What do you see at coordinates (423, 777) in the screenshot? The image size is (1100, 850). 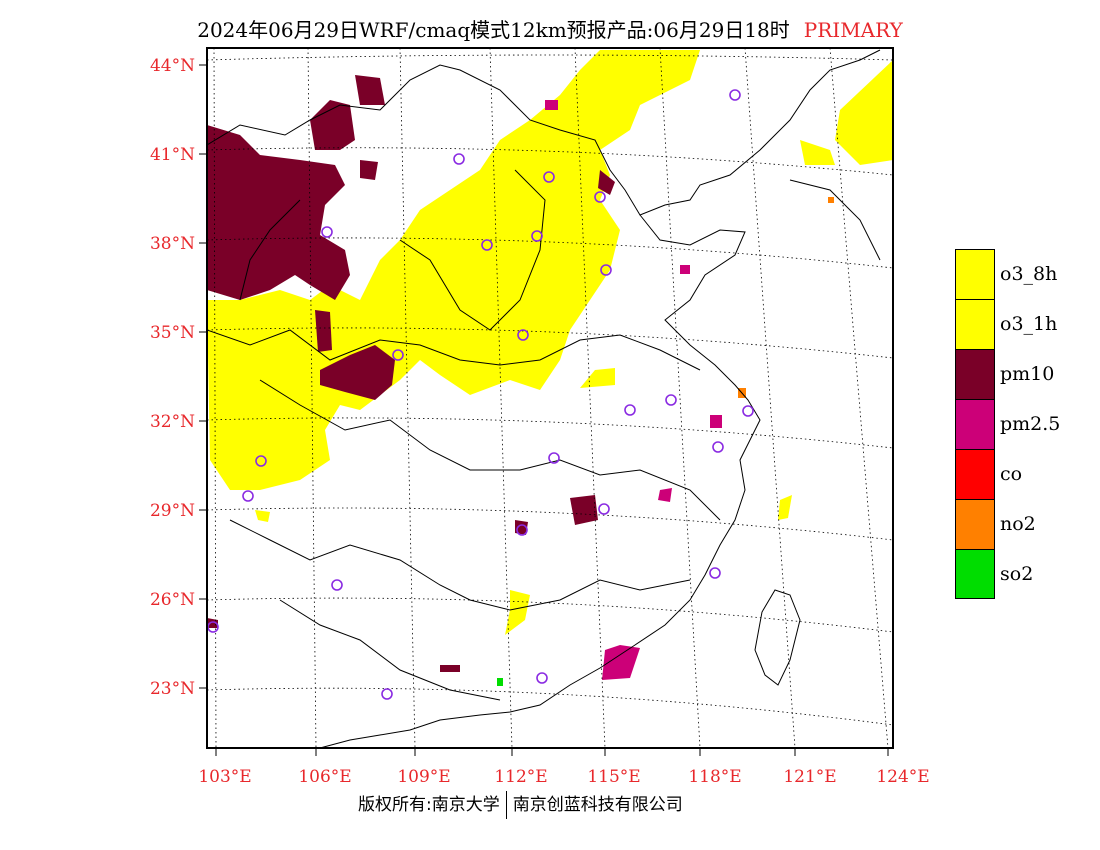 I see `lon-label: 109°E` at bounding box center [423, 777].